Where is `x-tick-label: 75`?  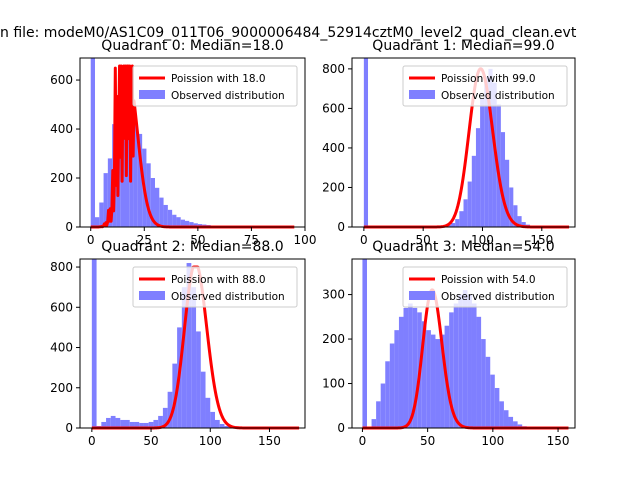 x-tick-label: 75 is located at coordinates (251, 240).